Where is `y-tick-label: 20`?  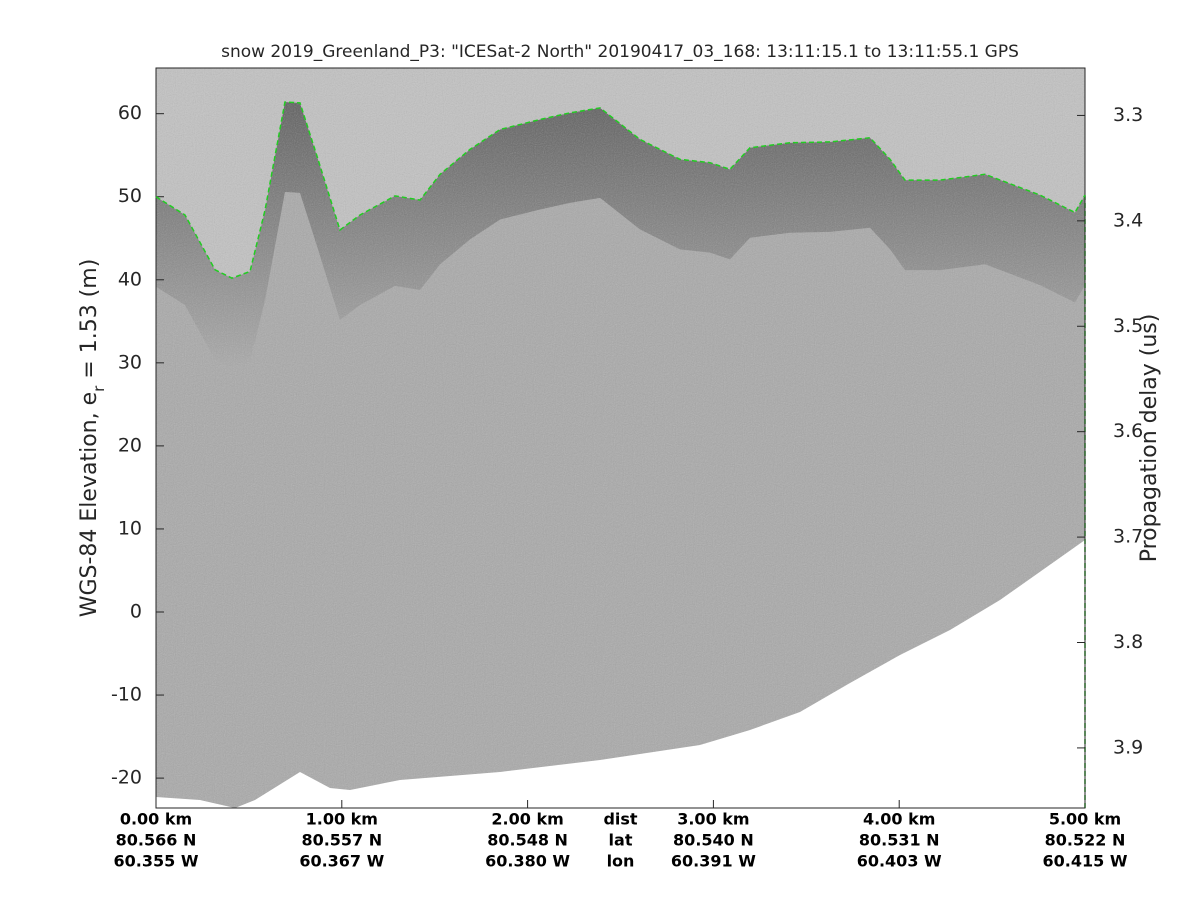
y-tick-label: 20 is located at coordinates (130, 445).